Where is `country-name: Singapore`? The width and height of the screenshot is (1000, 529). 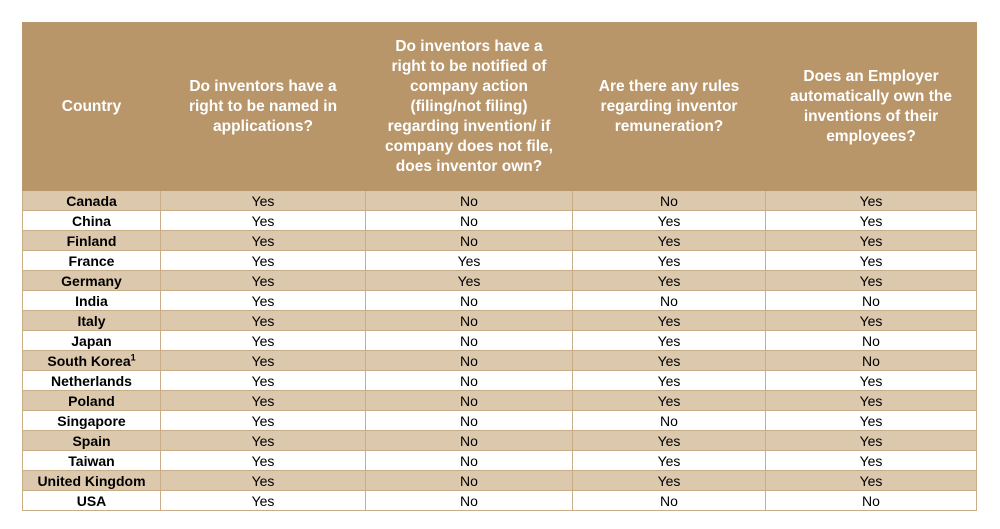
country-name: Singapore is located at coordinates (91, 420).